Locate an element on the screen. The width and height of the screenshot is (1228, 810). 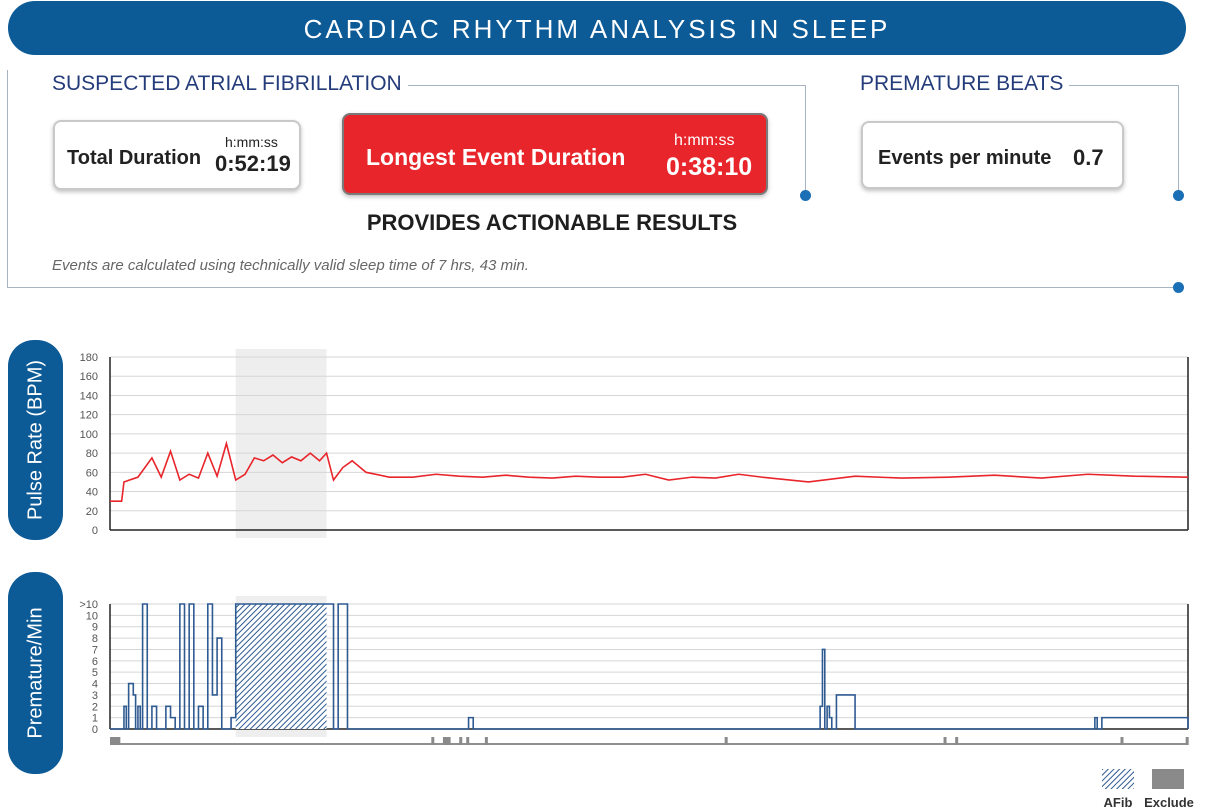
events-per-minute-card: Events per minute 0.7 is located at coordinates (992, 155).